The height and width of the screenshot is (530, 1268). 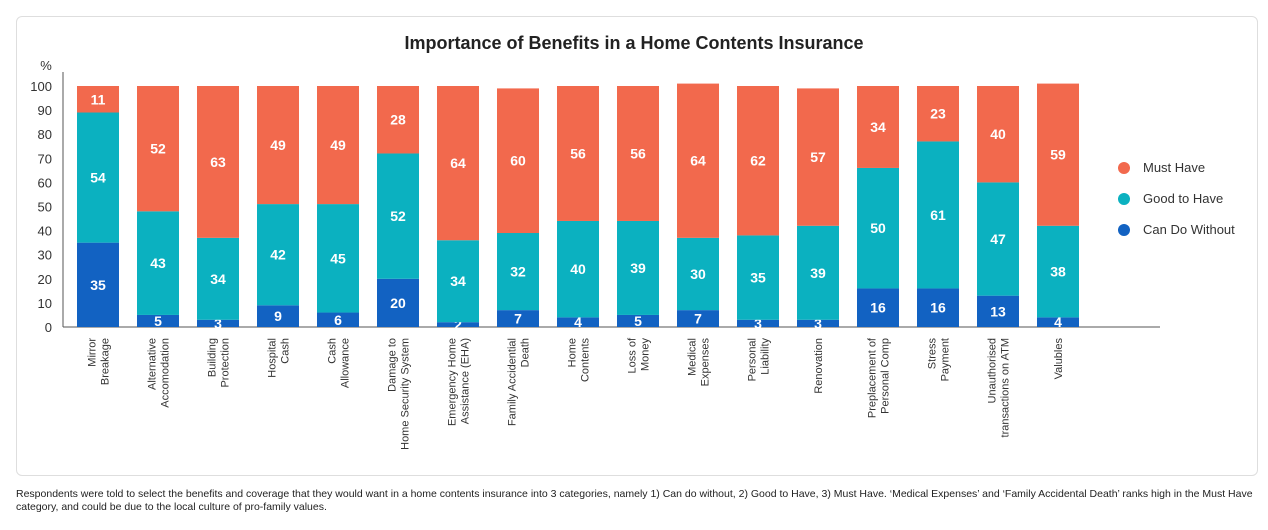 What do you see at coordinates (886, 376) in the screenshot?
I see `category-label: Personal Comp` at bounding box center [886, 376].